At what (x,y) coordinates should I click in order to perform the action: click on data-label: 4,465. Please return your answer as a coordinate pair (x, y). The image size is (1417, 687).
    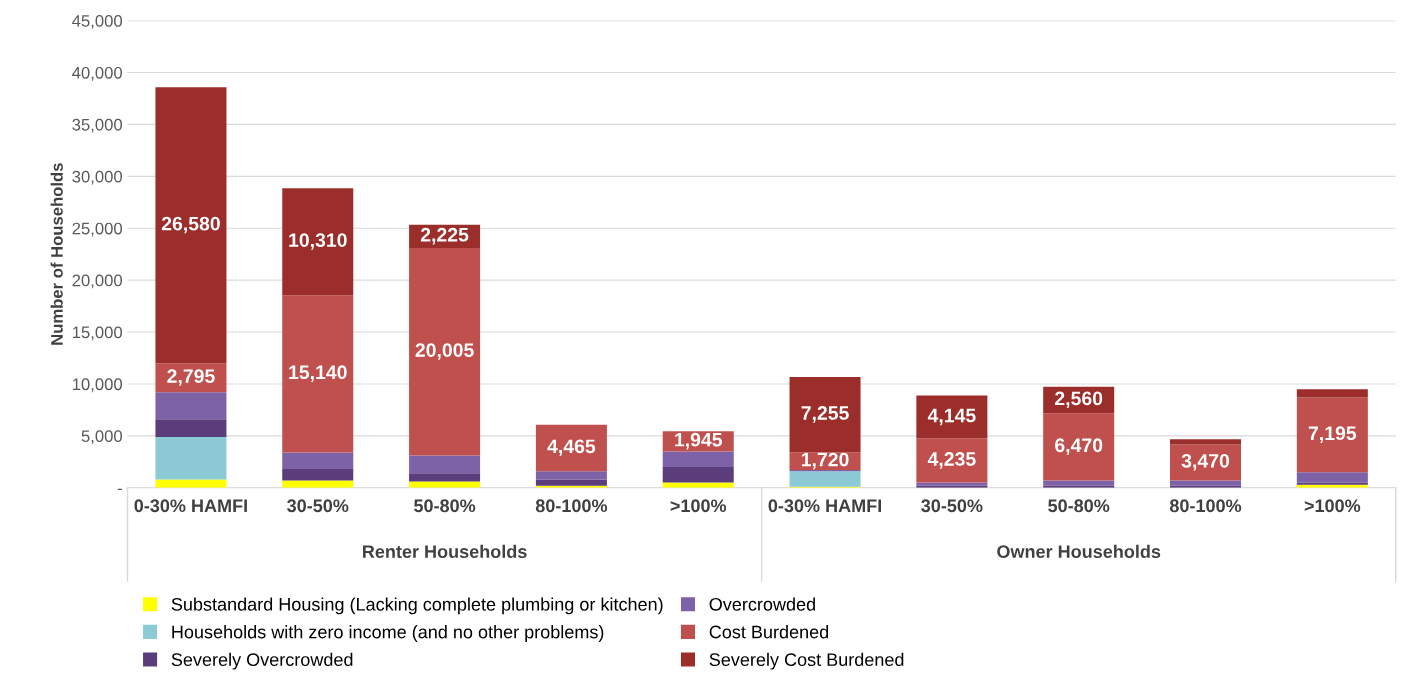
    Looking at the image, I should click on (571, 448).